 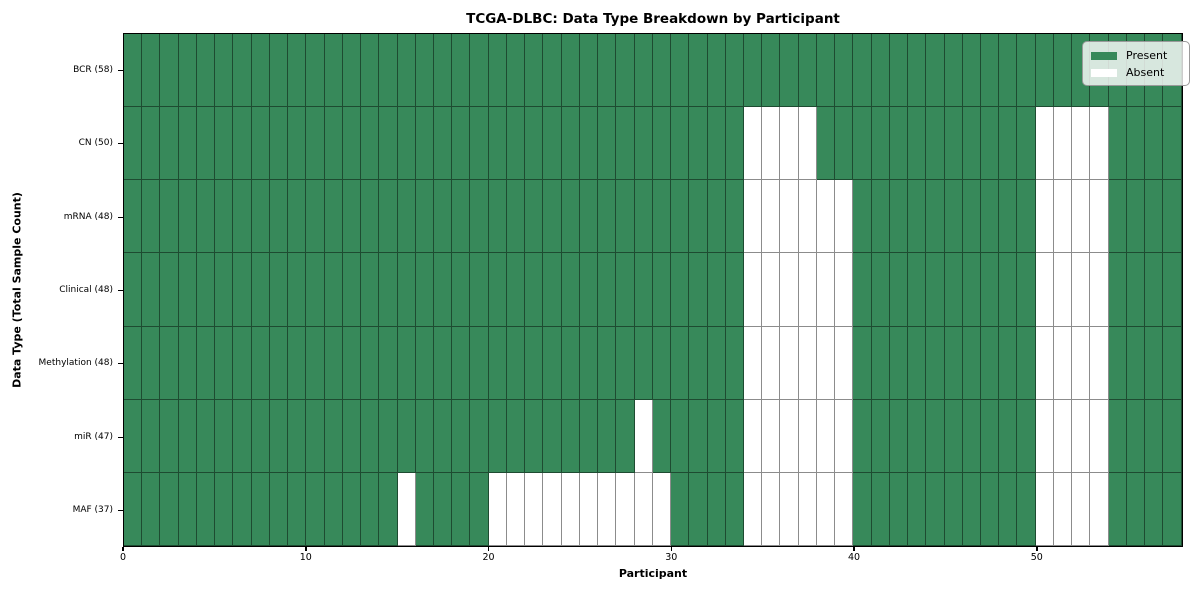 What do you see at coordinates (671, 557) in the screenshot?
I see `x-tick-label: 30` at bounding box center [671, 557].